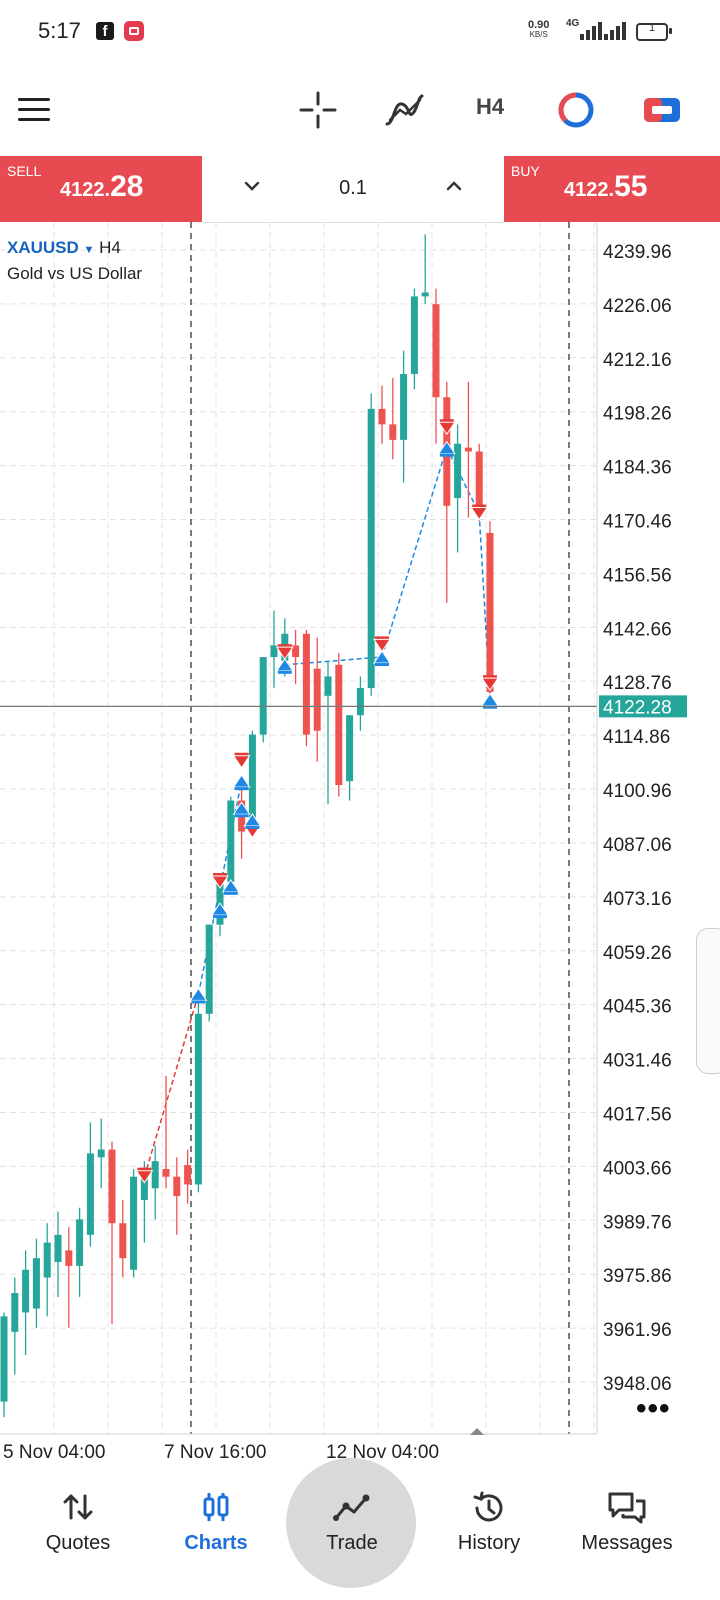  What do you see at coordinates (101, 189) in the screenshot?
I see `sell-button: SELL 4122.28` at bounding box center [101, 189].